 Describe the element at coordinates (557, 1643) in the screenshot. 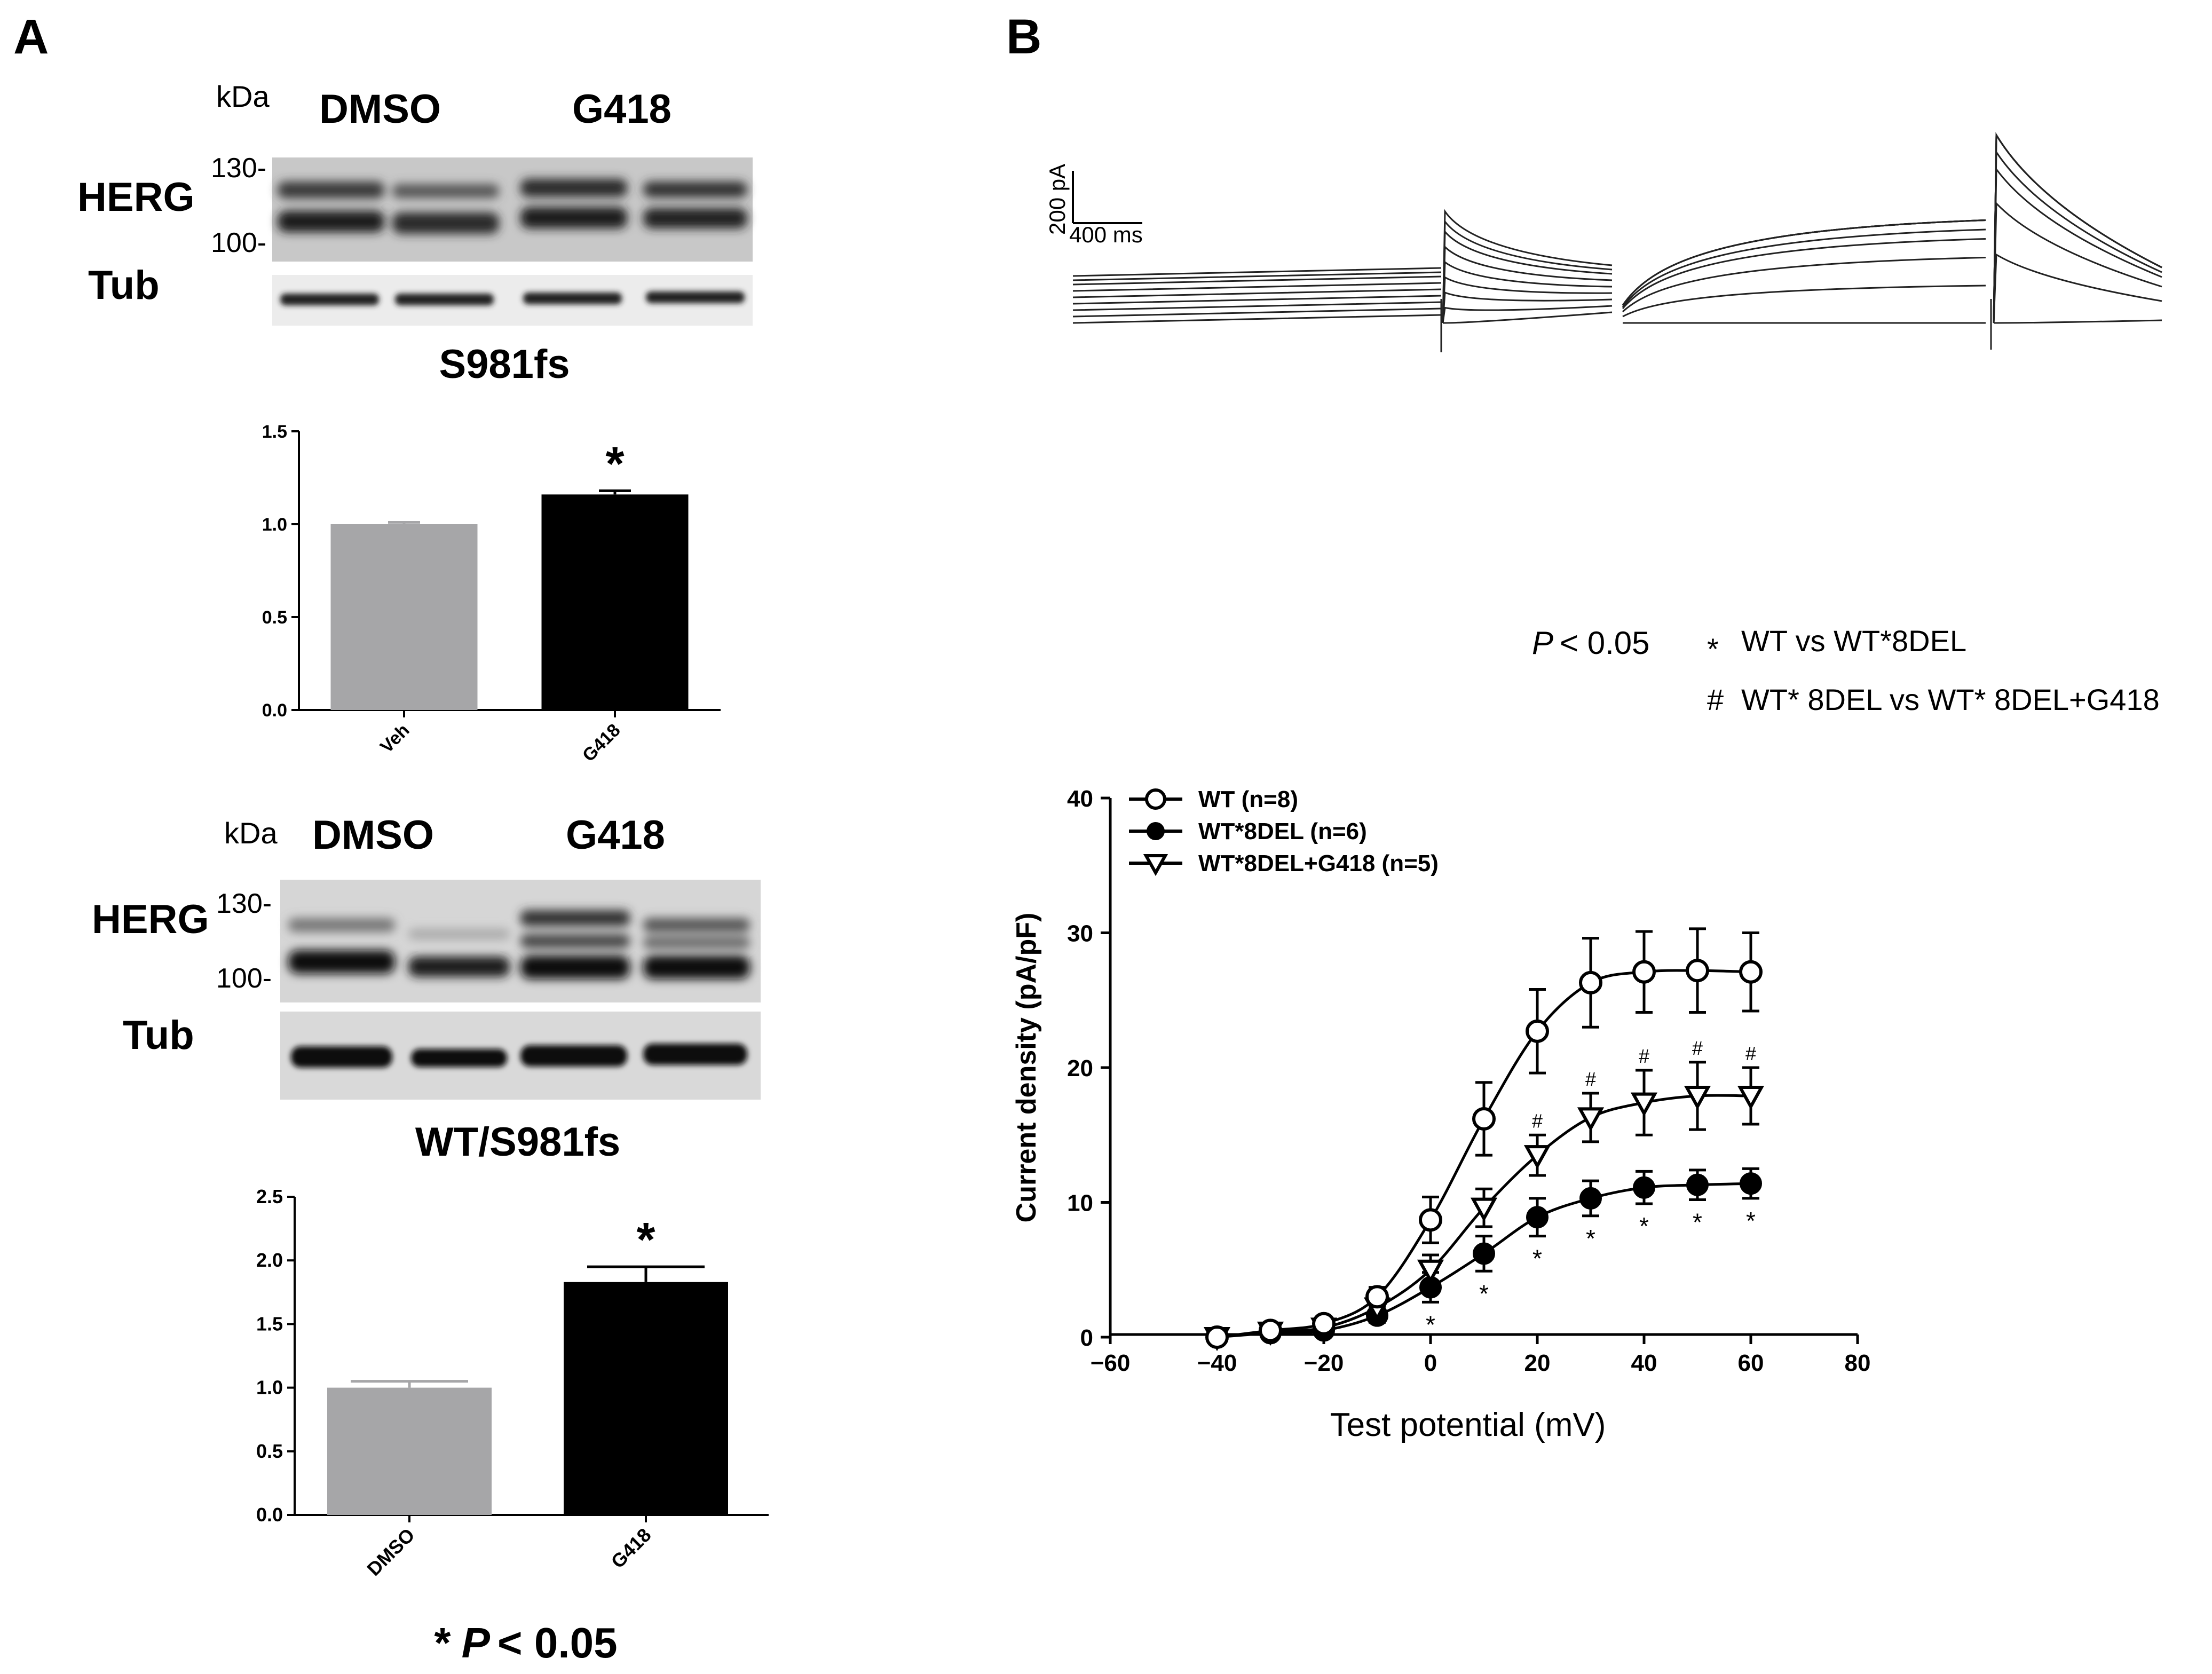

I see `footnote-value: < 0.05` at that location.